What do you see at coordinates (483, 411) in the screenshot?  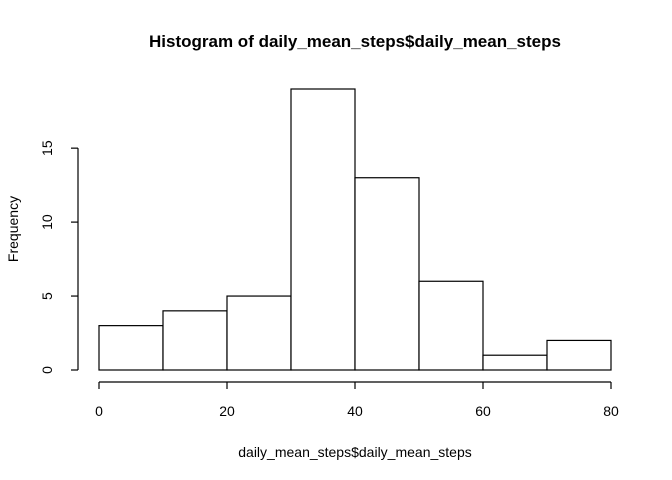 I see `x-tick-label: 60` at bounding box center [483, 411].